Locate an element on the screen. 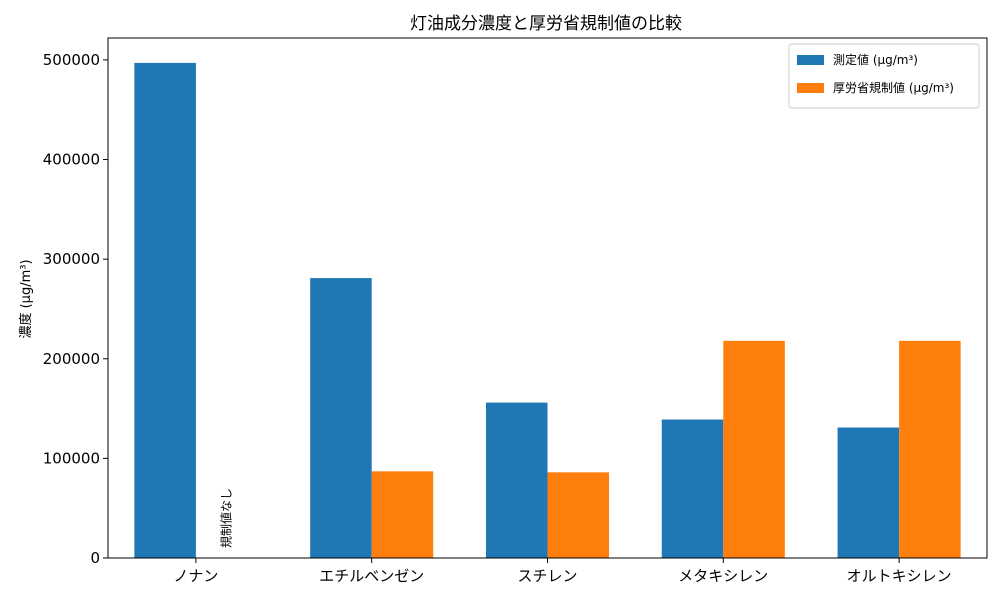  x-tick-label-1: エチルベンゼン is located at coordinates (371, 576).